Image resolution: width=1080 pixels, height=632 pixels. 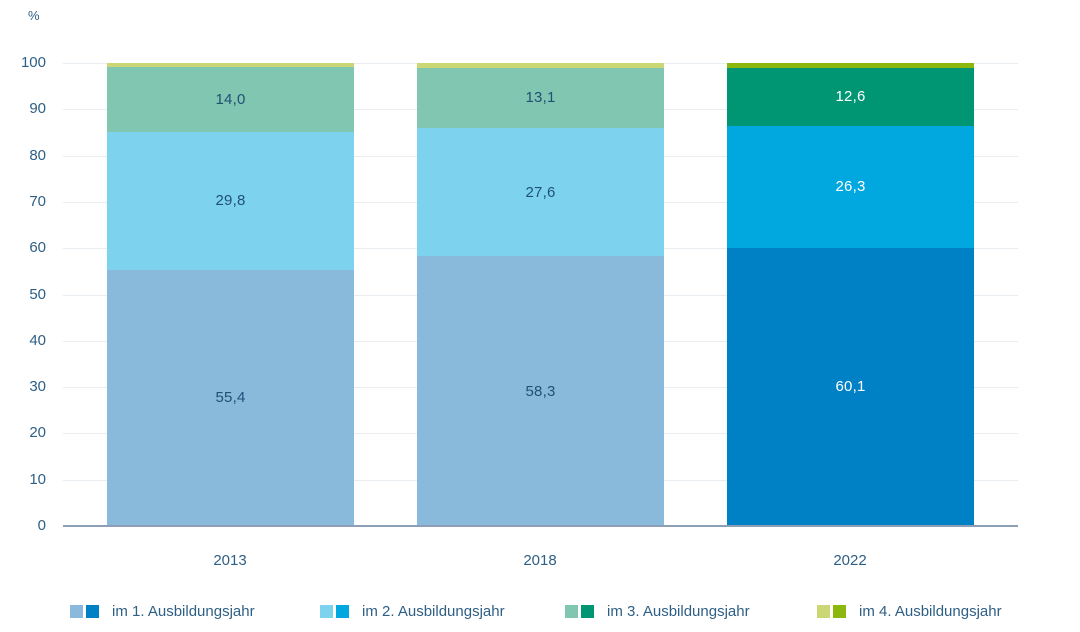 I want to click on value-label: 55,4, so click(x=230, y=398).